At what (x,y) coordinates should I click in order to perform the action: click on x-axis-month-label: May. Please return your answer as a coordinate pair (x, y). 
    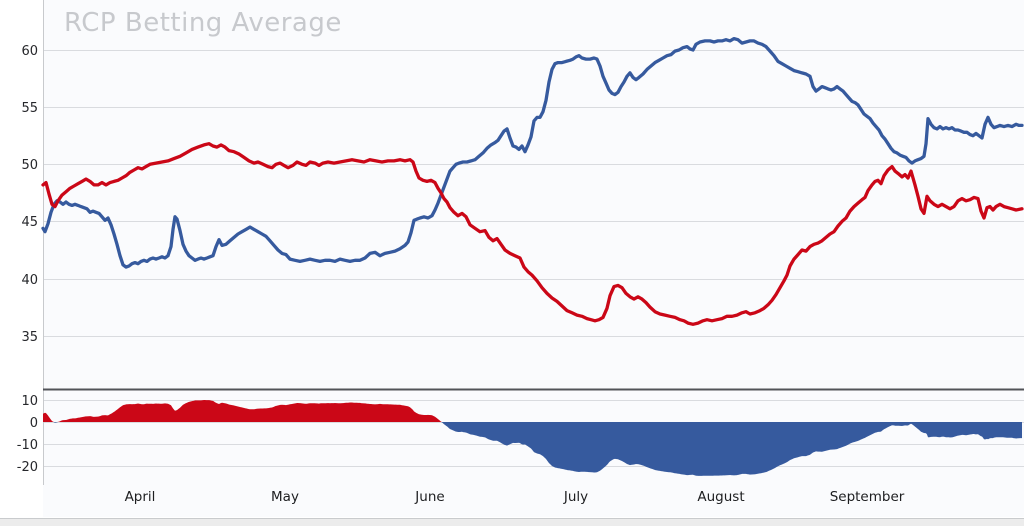
    Looking at the image, I should click on (285, 497).